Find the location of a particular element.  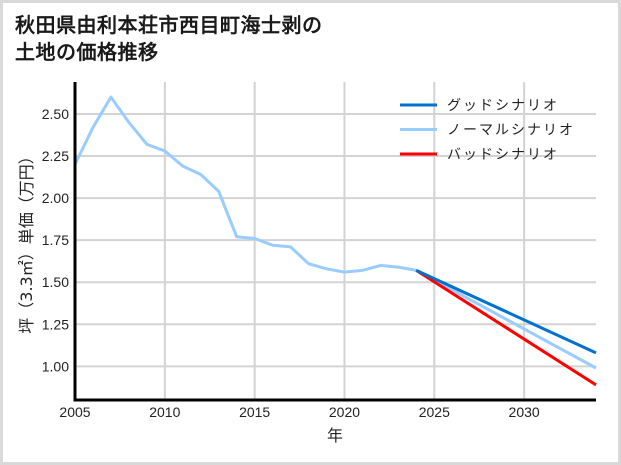

x-tick-label: 2010 is located at coordinates (164, 412).